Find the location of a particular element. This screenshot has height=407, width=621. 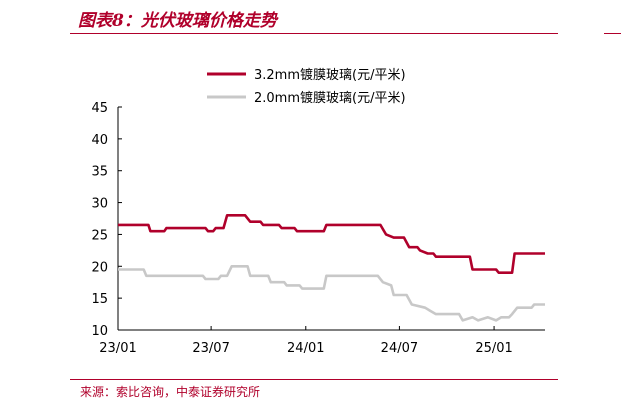

x-tick-label: 25/01 is located at coordinates (493, 348).